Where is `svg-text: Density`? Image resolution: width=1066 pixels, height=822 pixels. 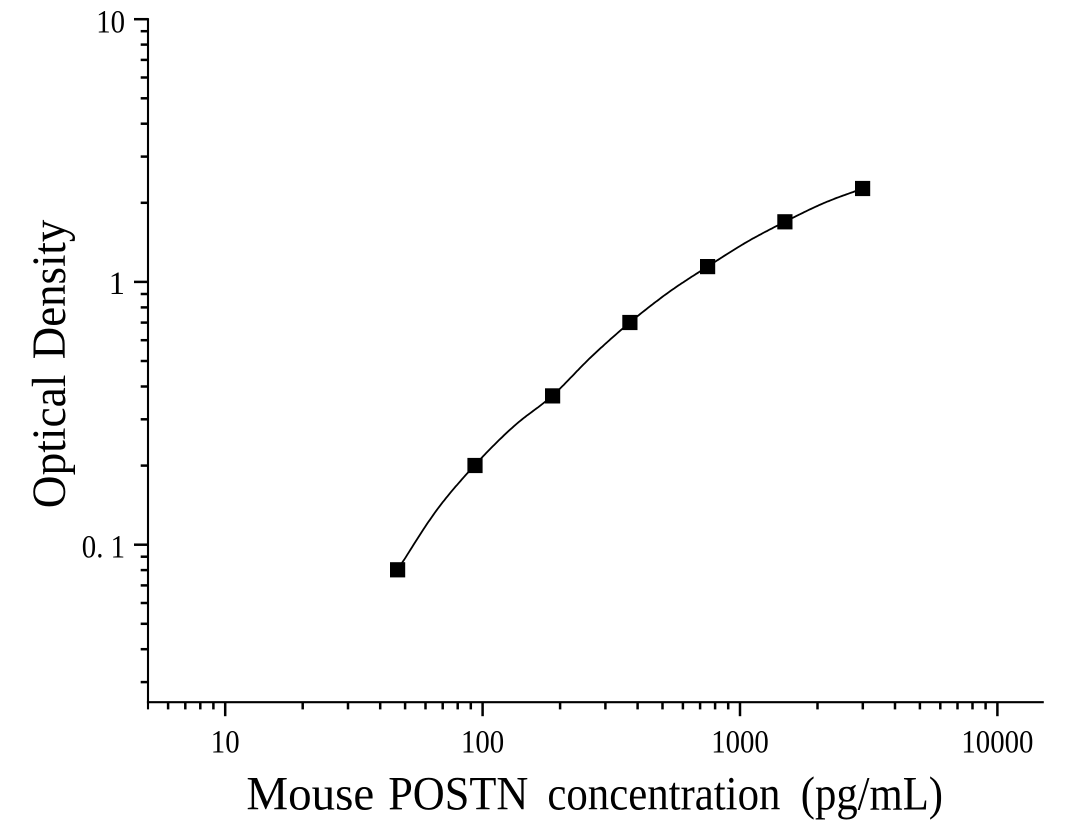 svg-text: Density is located at coordinates (50, 289).